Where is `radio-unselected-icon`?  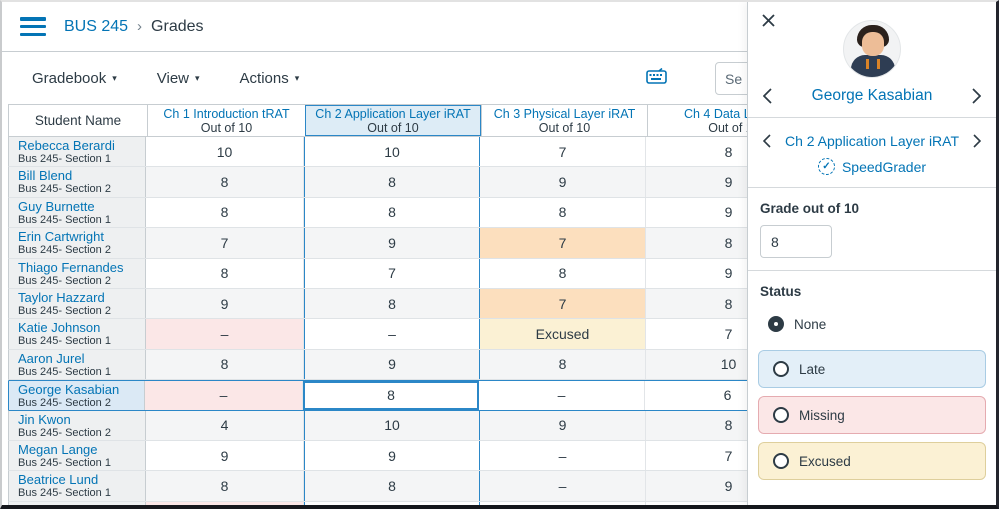
radio-unselected-icon is located at coordinates (781, 461).